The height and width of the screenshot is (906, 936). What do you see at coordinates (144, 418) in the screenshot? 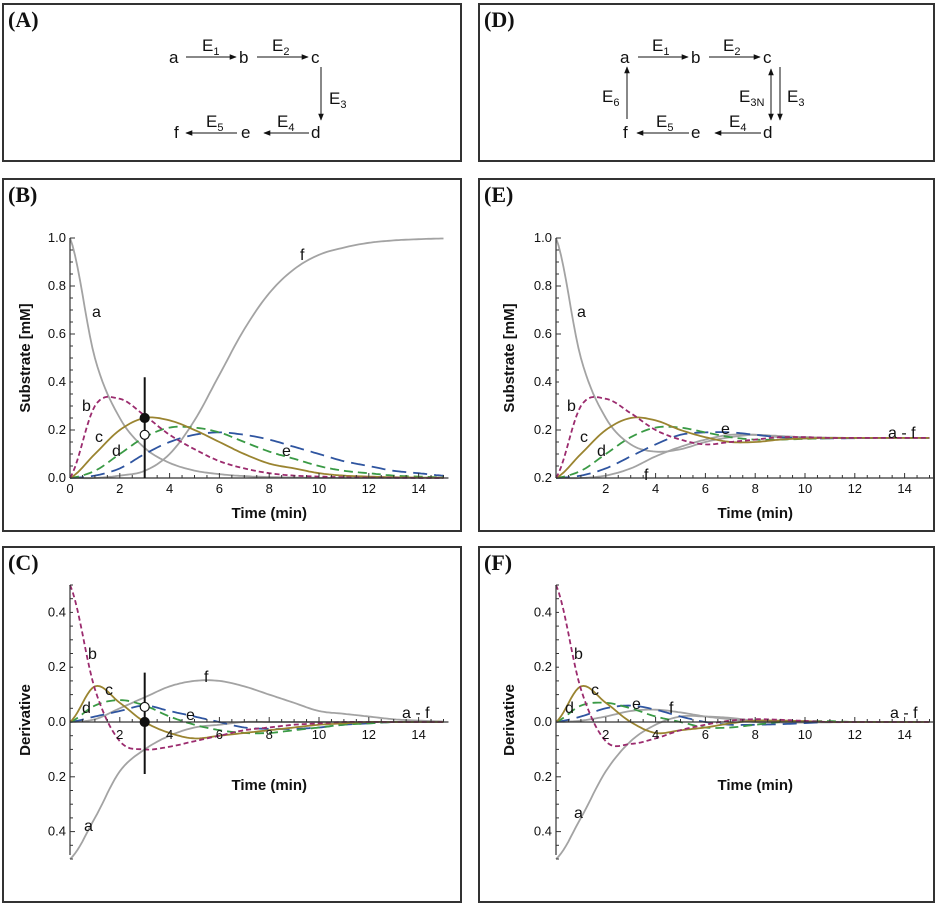
I see `filled-marker` at bounding box center [144, 418].